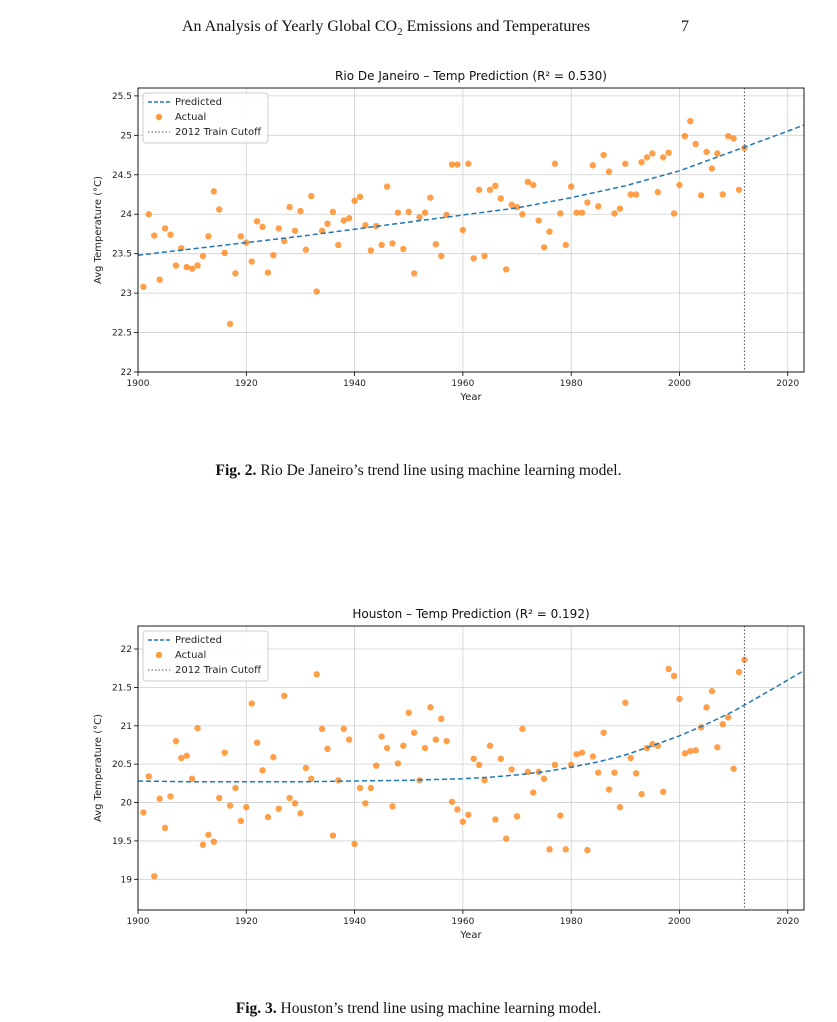  I want to click on y-tick-label: 22.5, so click(122, 334).